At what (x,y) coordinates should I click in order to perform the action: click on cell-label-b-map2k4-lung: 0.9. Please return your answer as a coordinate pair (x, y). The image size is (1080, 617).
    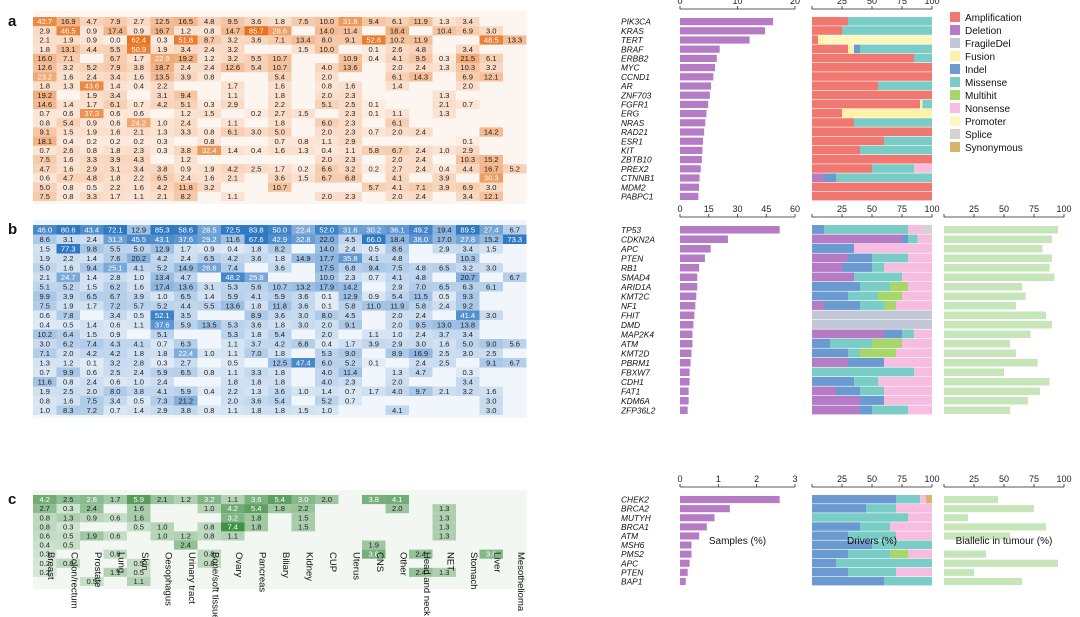
    Looking at the image, I should click on (115, 334).